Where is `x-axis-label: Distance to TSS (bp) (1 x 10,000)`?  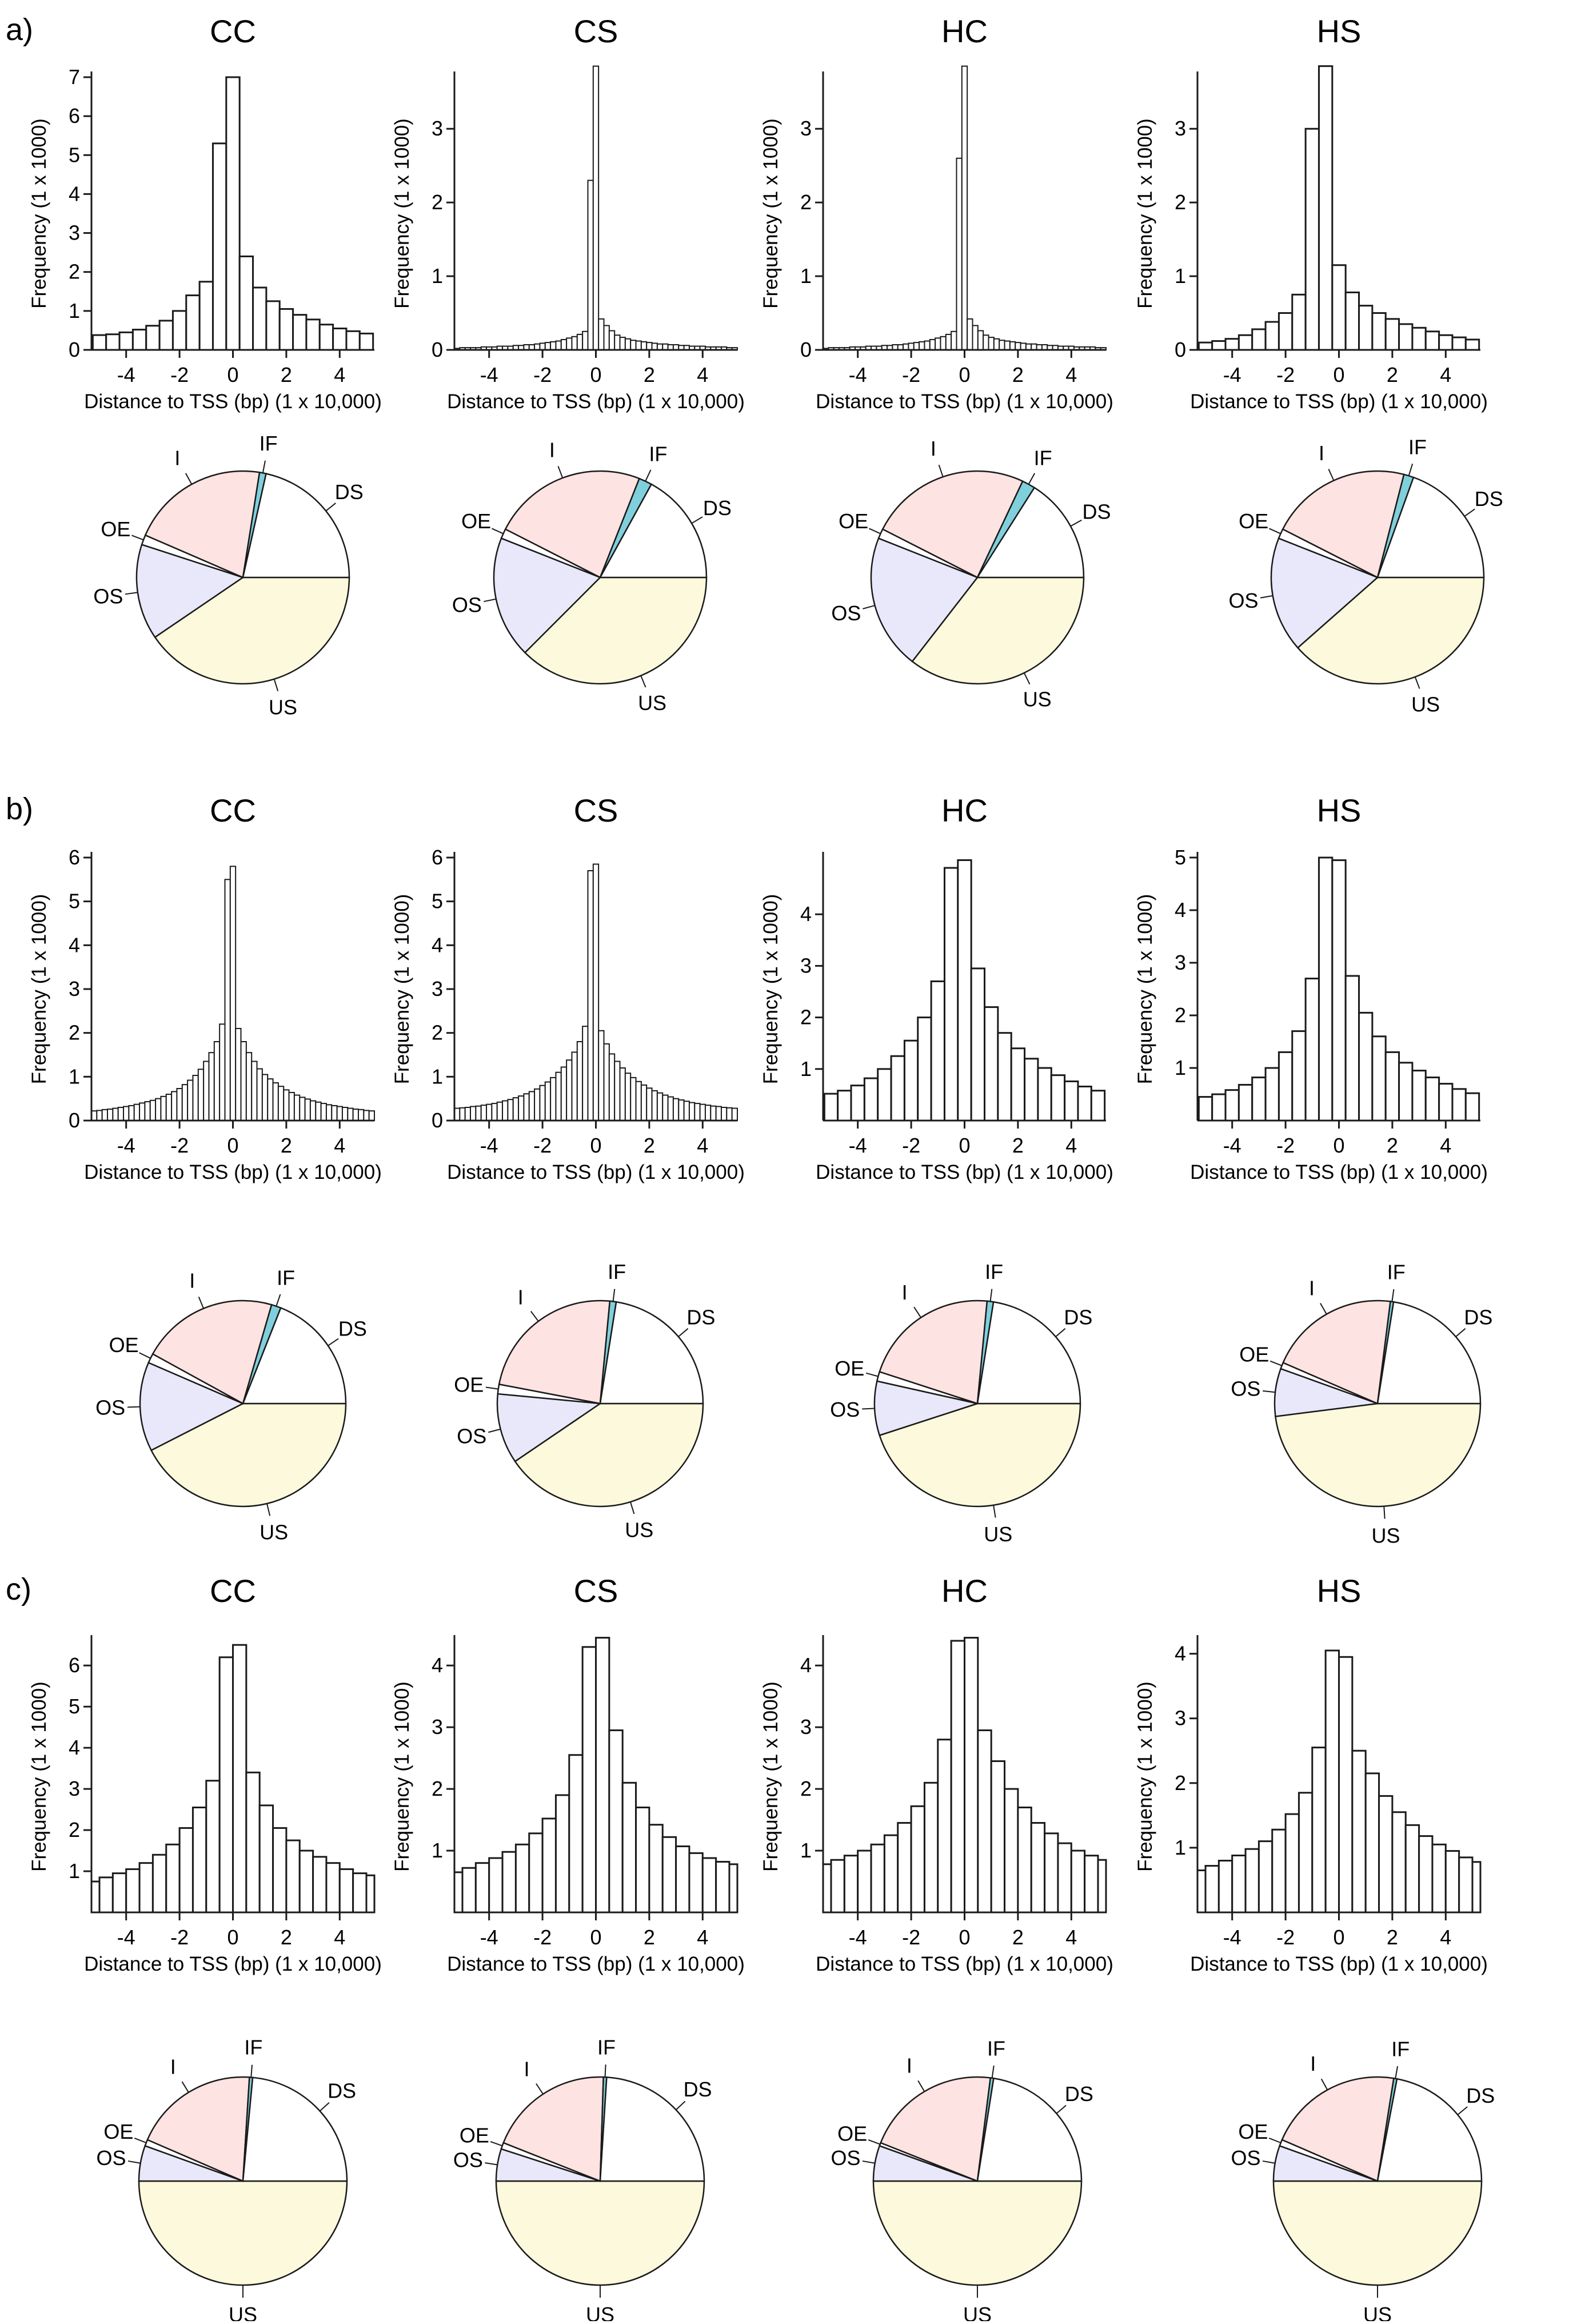
x-axis-label: Distance to TSS (bp) (1 x 10,000) is located at coordinates (1339, 1172).